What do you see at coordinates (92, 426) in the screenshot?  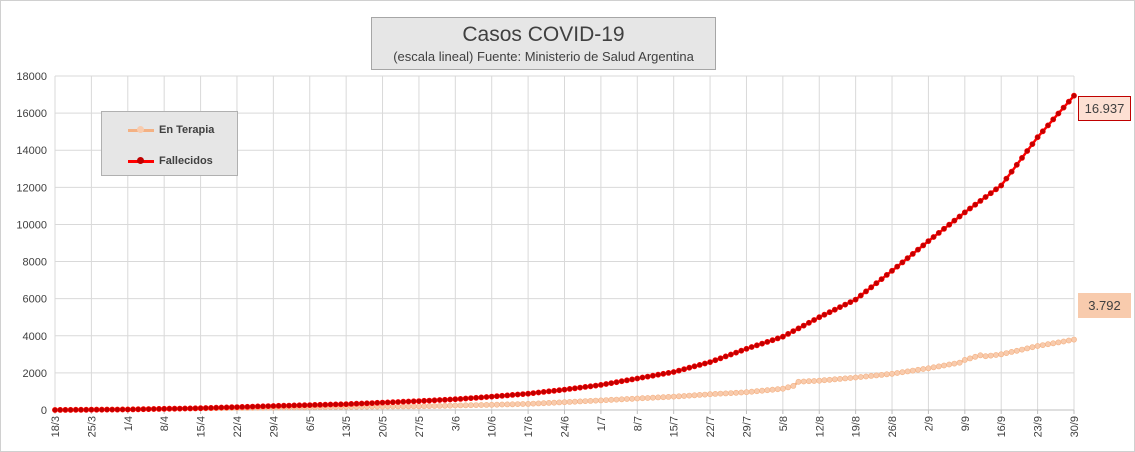 I see `x-tick-label: 25/3` at bounding box center [92, 426].